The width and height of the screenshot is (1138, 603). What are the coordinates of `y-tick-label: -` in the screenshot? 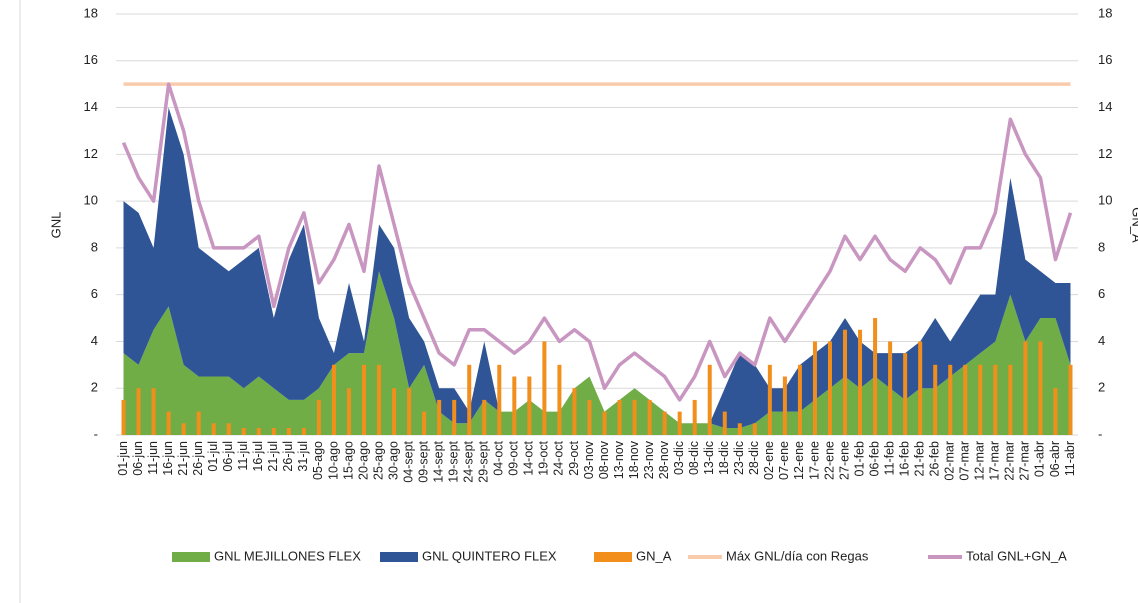 It's located at (96, 433).